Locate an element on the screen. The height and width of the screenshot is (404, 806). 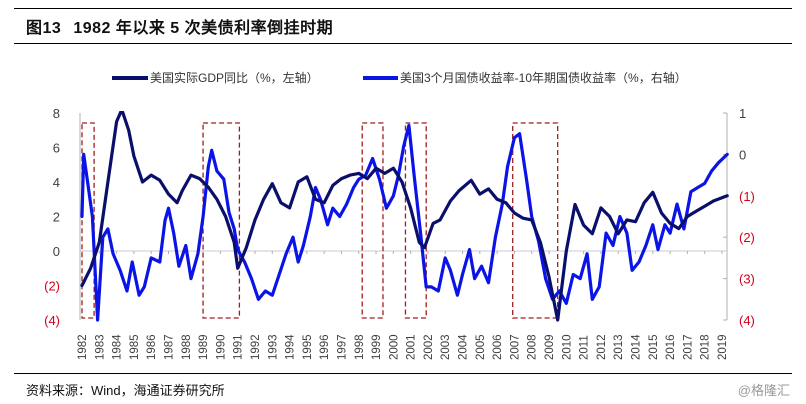
footer-rule is located at coordinates (403, 373).